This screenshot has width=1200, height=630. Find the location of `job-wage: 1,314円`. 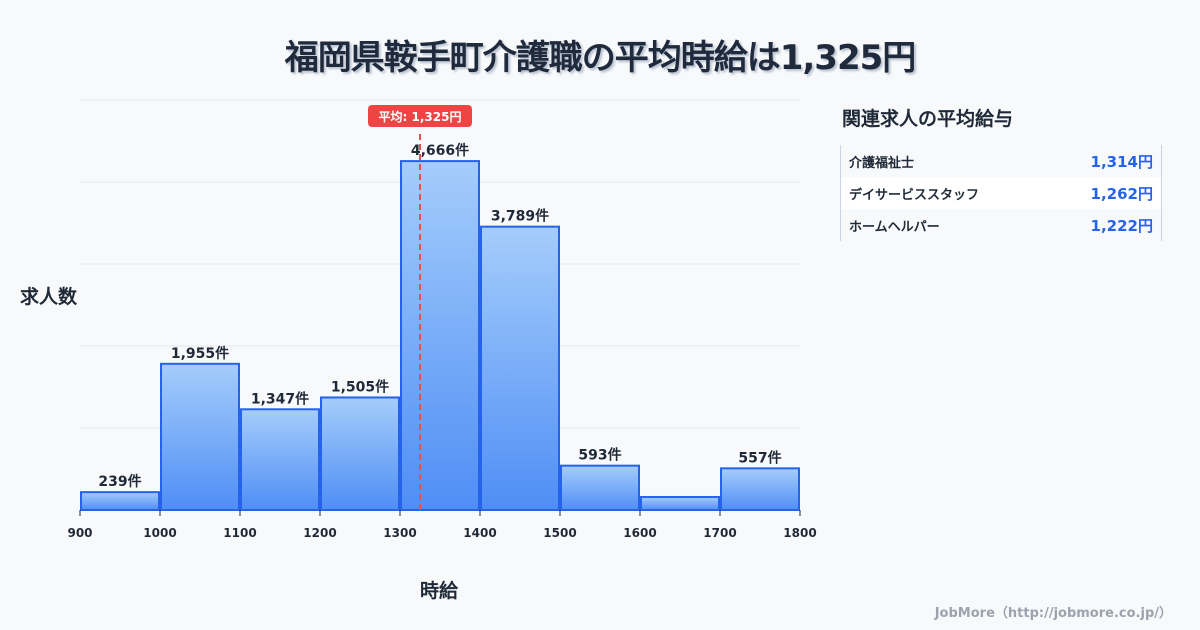

job-wage: 1,314円 is located at coordinates (1121, 161).